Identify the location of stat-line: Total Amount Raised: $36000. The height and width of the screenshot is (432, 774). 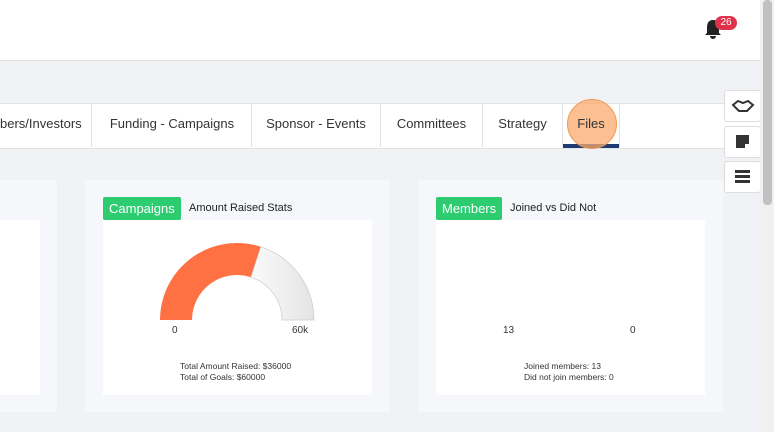
(236, 366).